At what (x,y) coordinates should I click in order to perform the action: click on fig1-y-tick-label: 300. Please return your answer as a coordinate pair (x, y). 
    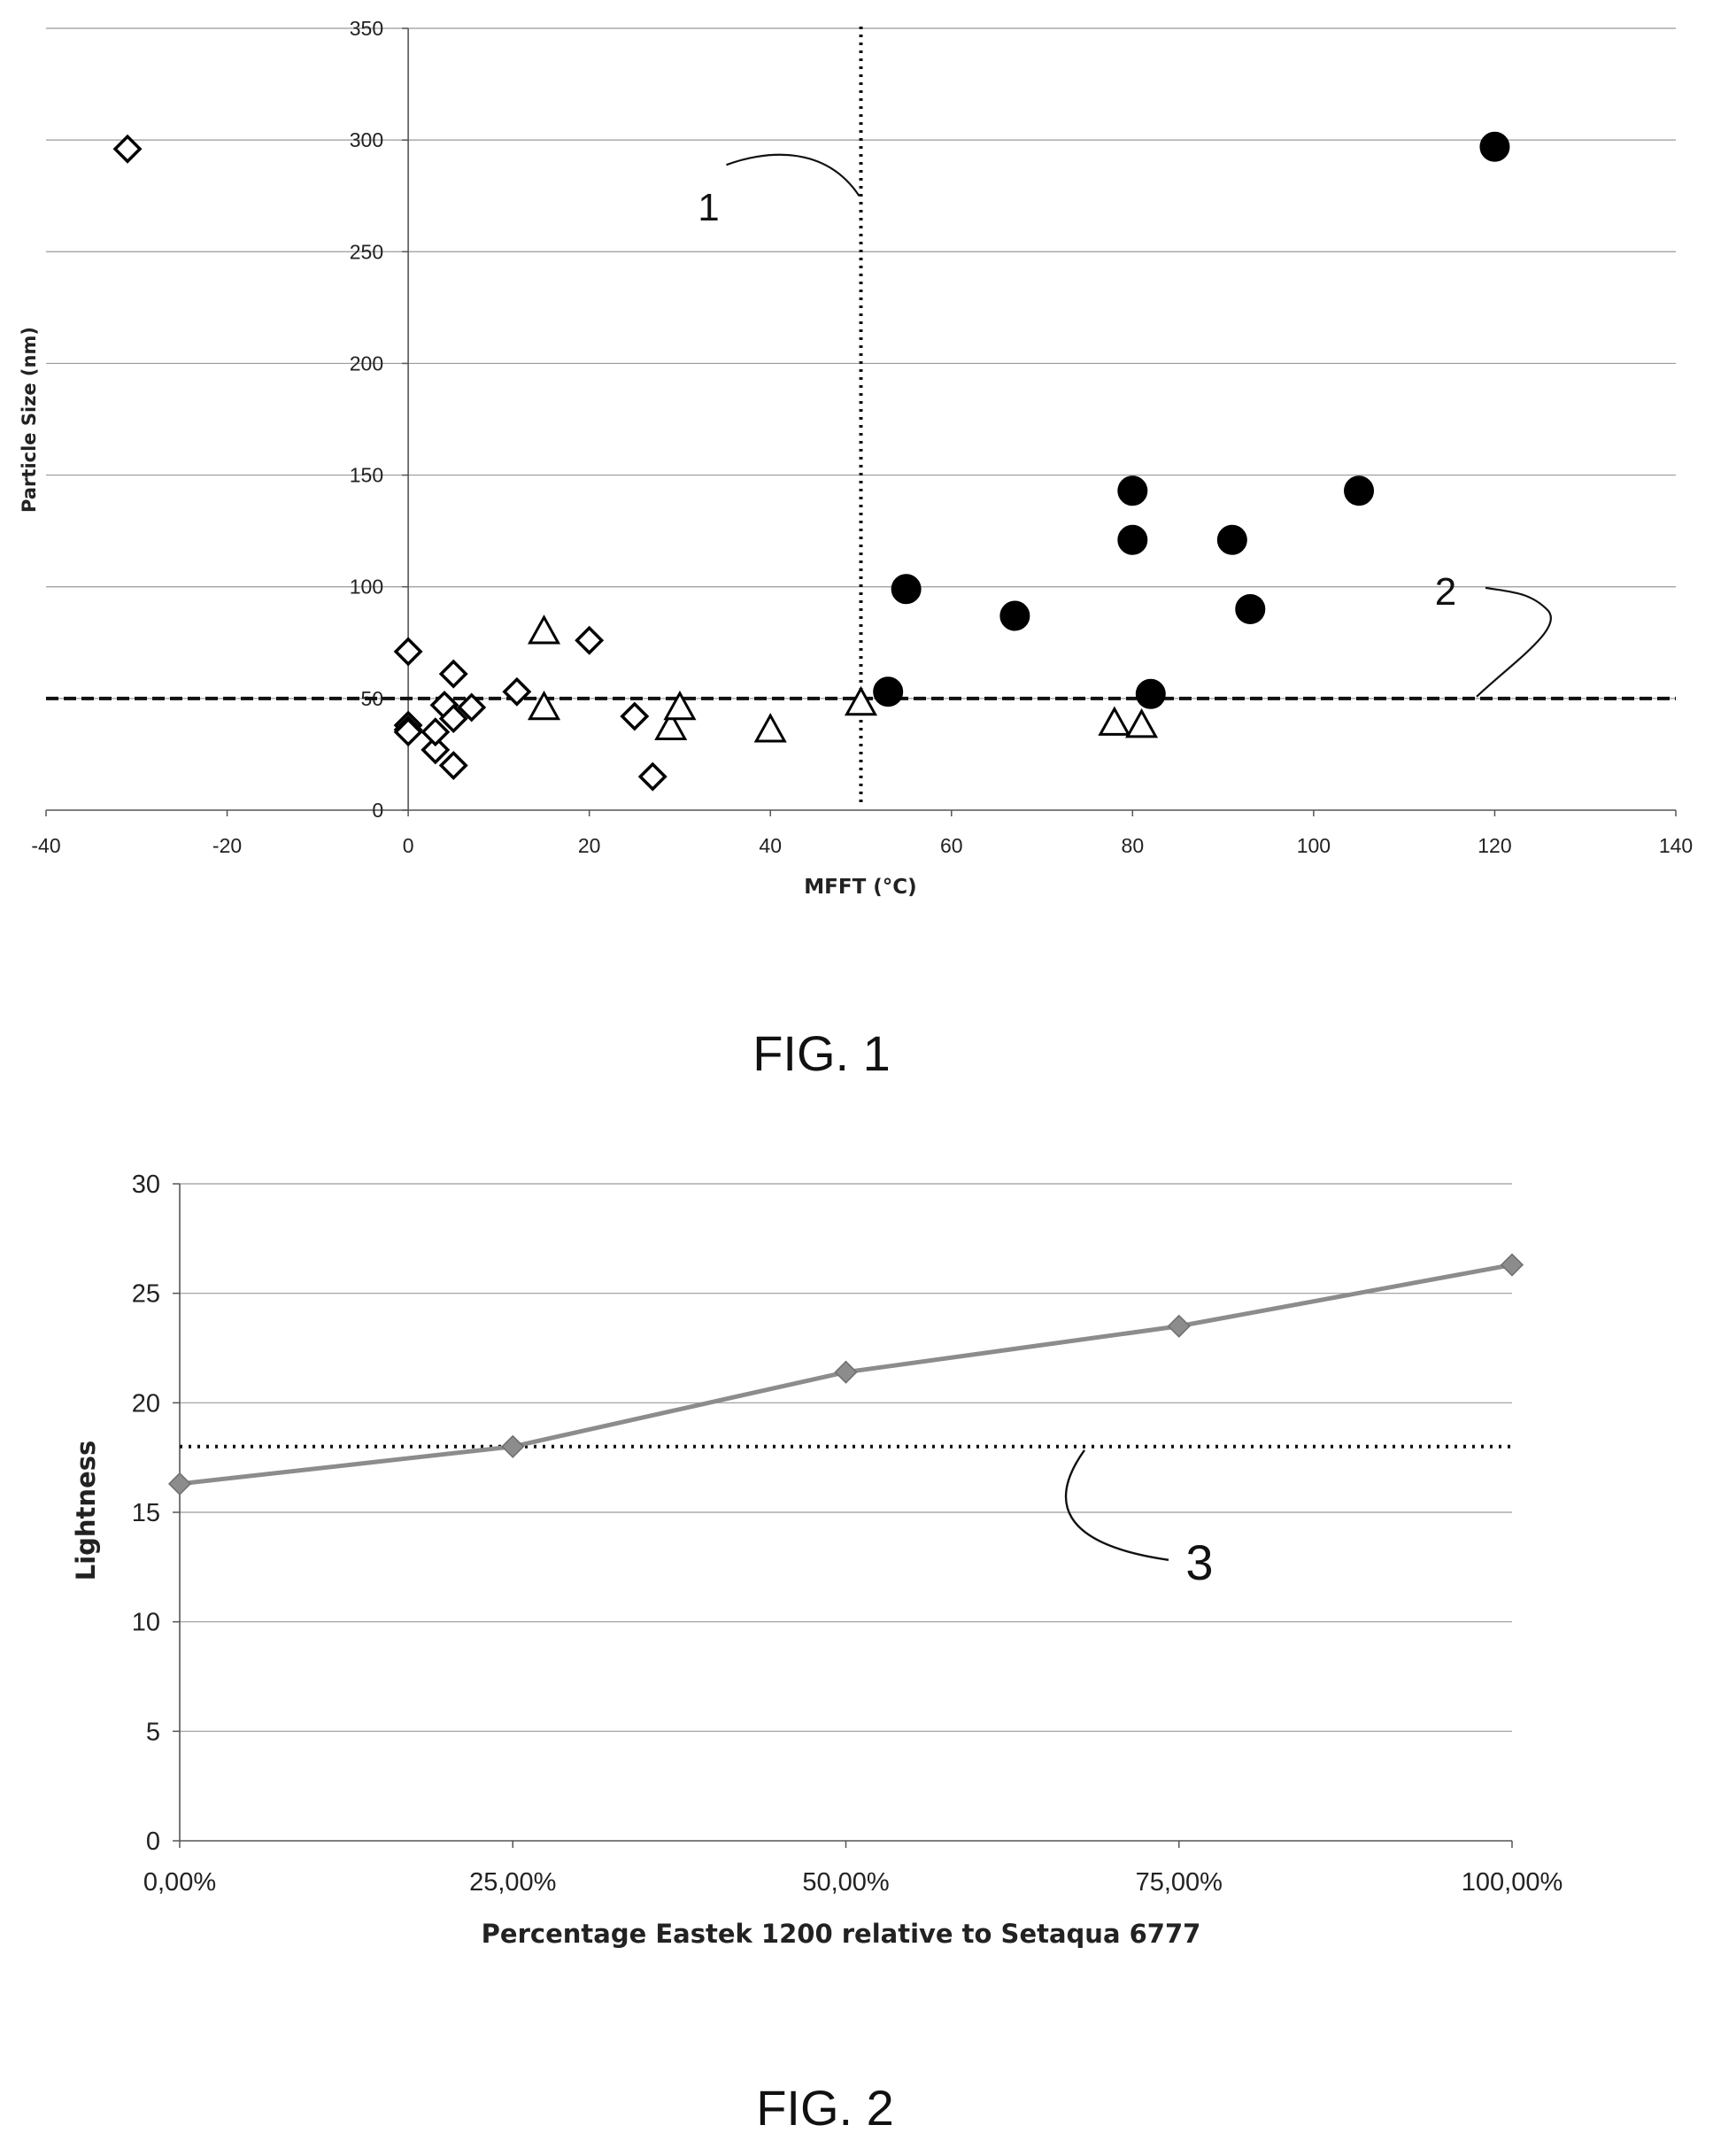
    Looking at the image, I should click on (366, 140).